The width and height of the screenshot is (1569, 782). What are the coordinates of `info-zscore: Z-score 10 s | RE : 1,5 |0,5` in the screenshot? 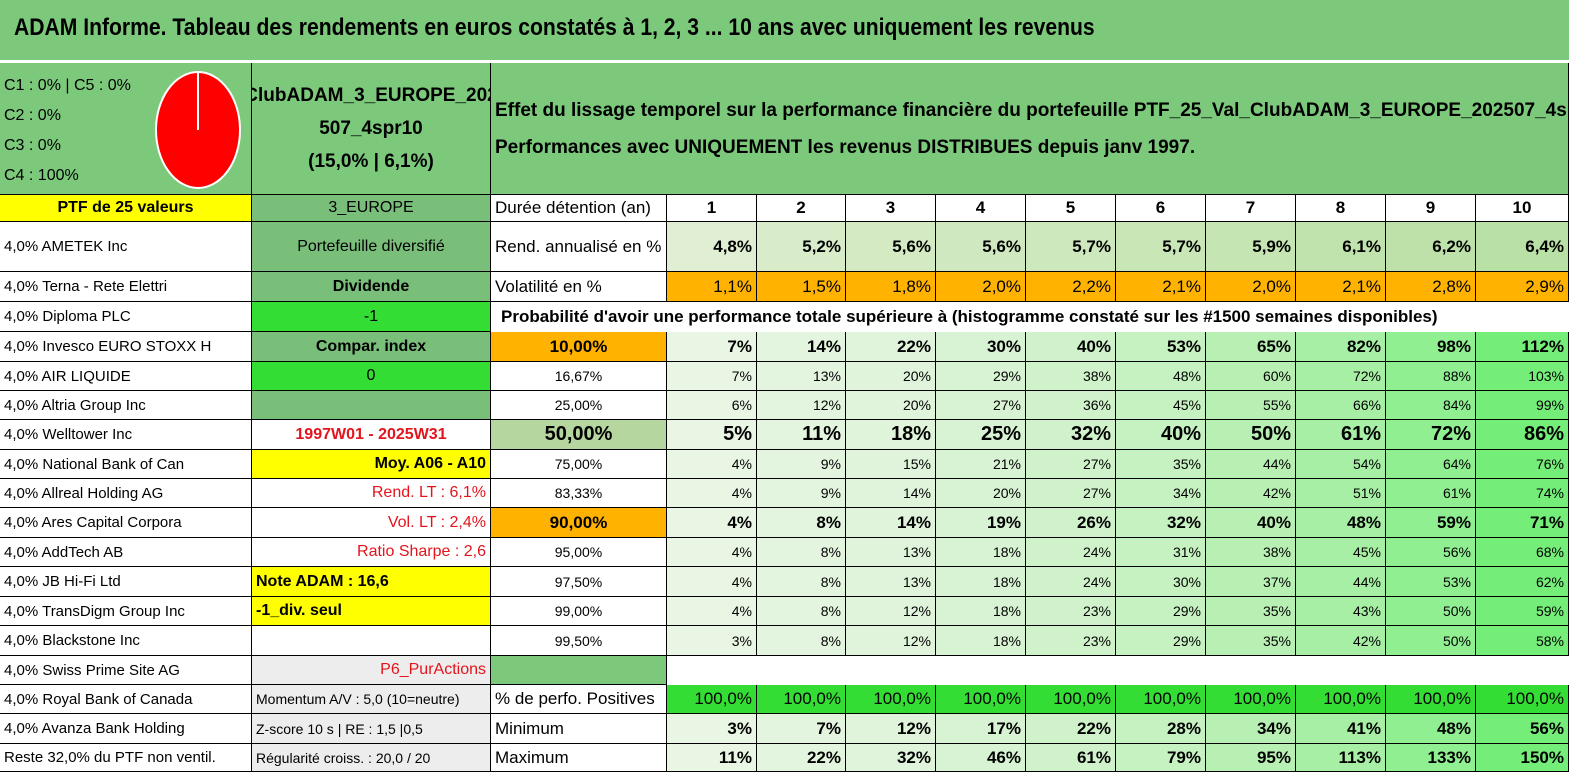 It's located at (371, 729).